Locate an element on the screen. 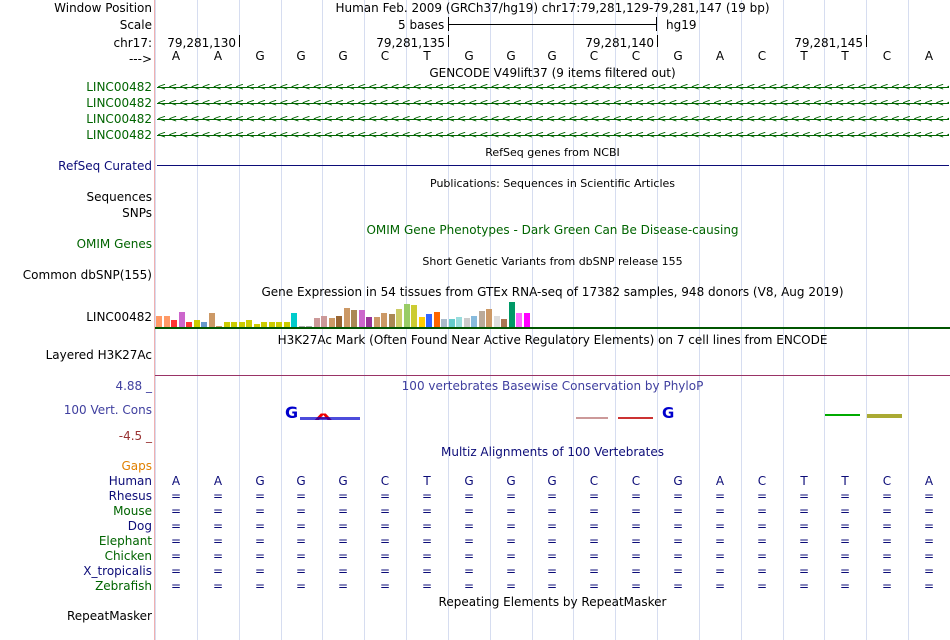 The height and width of the screenshot is (640, 950). h3k27ac-label: Layered H3K27Ac is located at coordinates (98, 355).